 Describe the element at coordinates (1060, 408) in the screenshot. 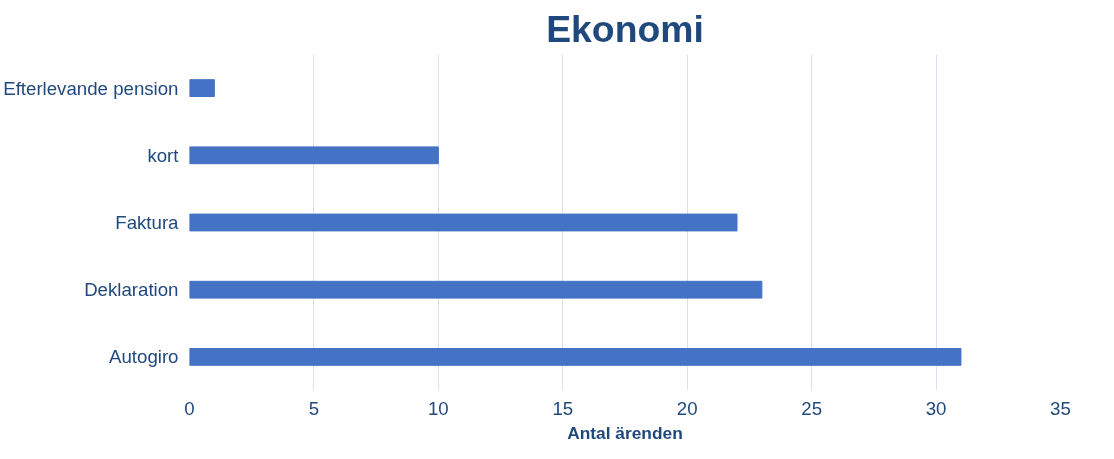

I see `x-tick-label: 35` at that location.